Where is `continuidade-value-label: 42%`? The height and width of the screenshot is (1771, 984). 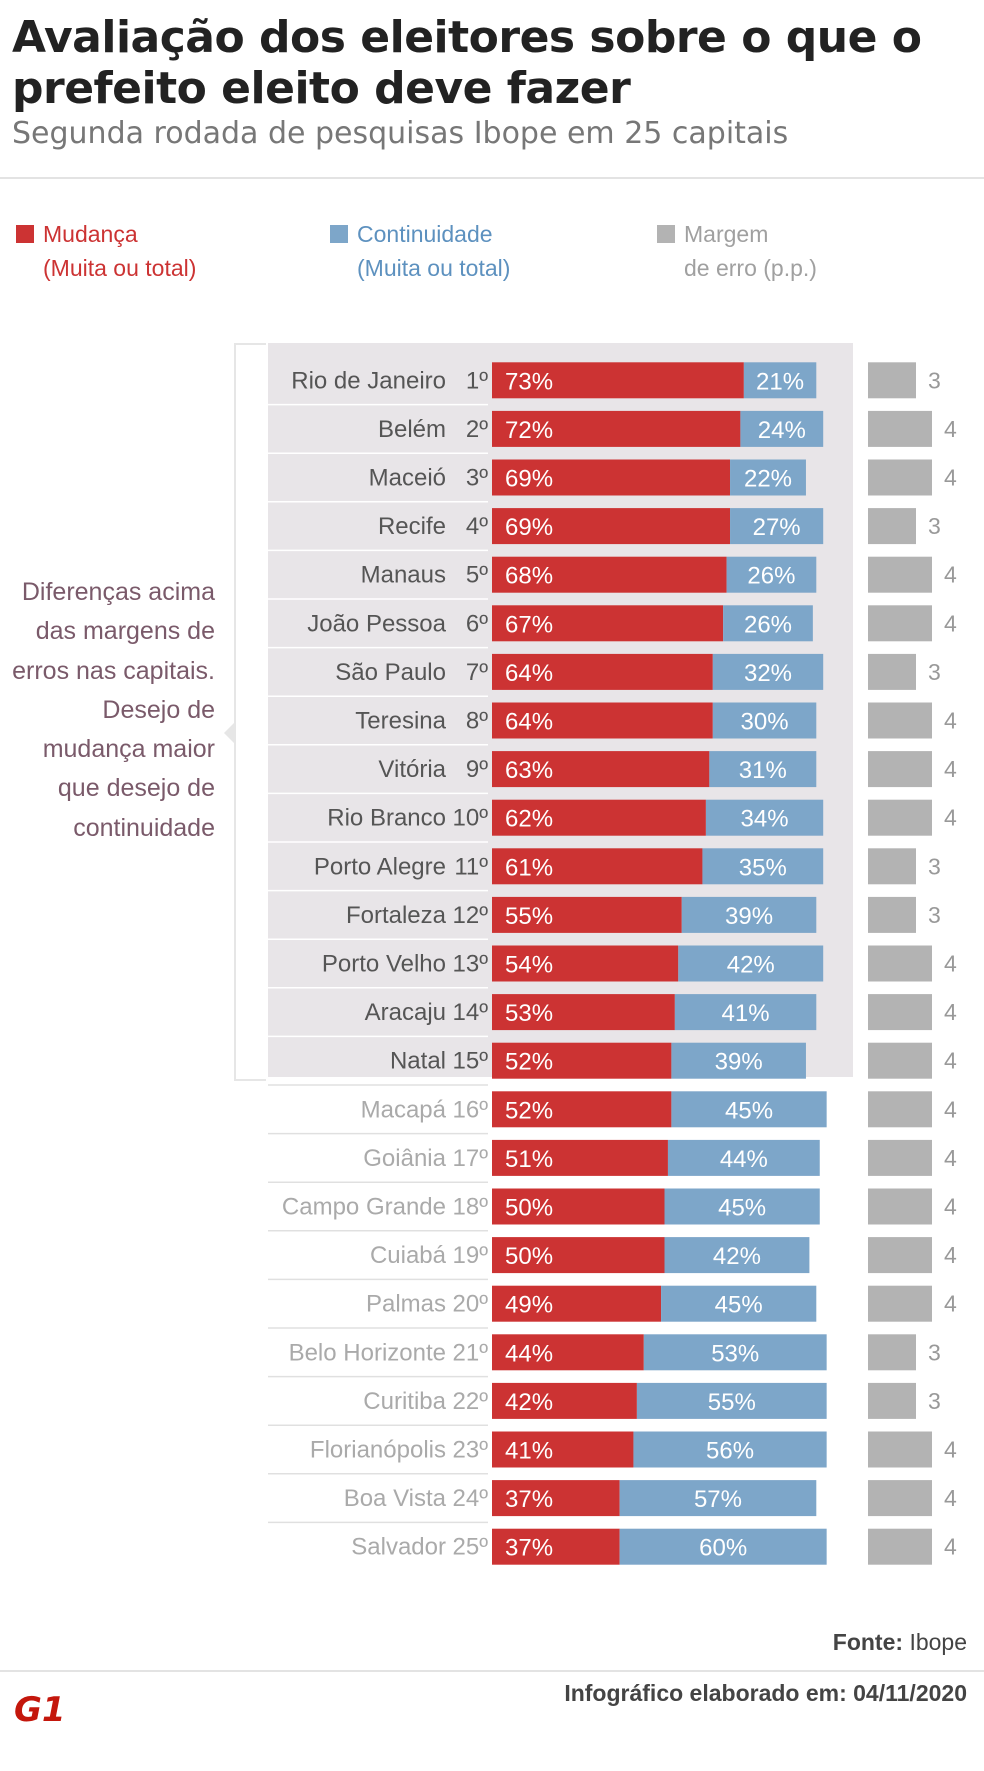 continuidade-value-label: 42% is located at coordinates (737, 1256).